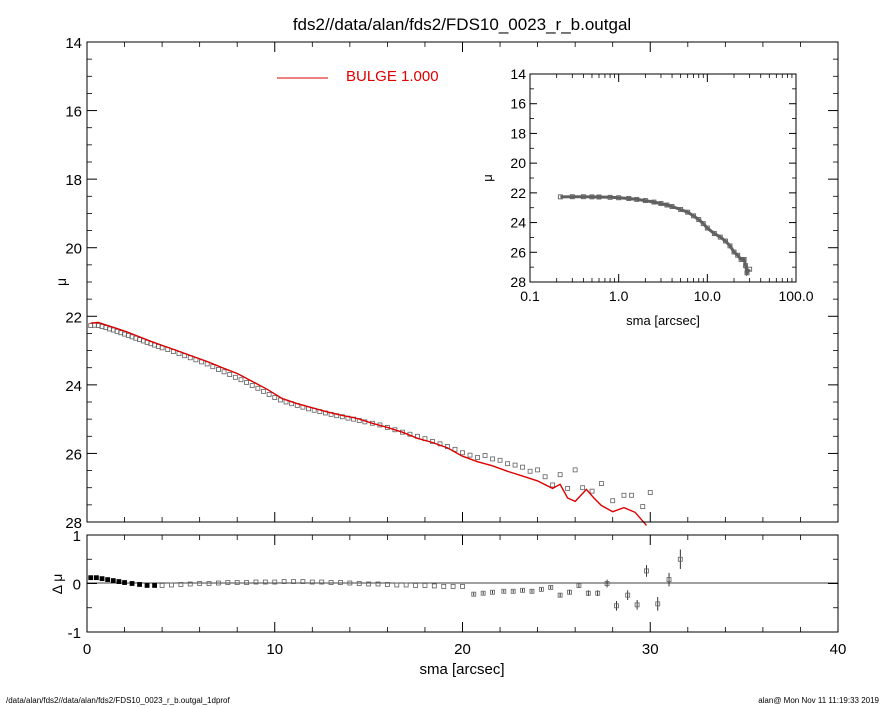 The image size is (885, 708). I want to click on main-y-tick-label: 22, so click(73, 317).